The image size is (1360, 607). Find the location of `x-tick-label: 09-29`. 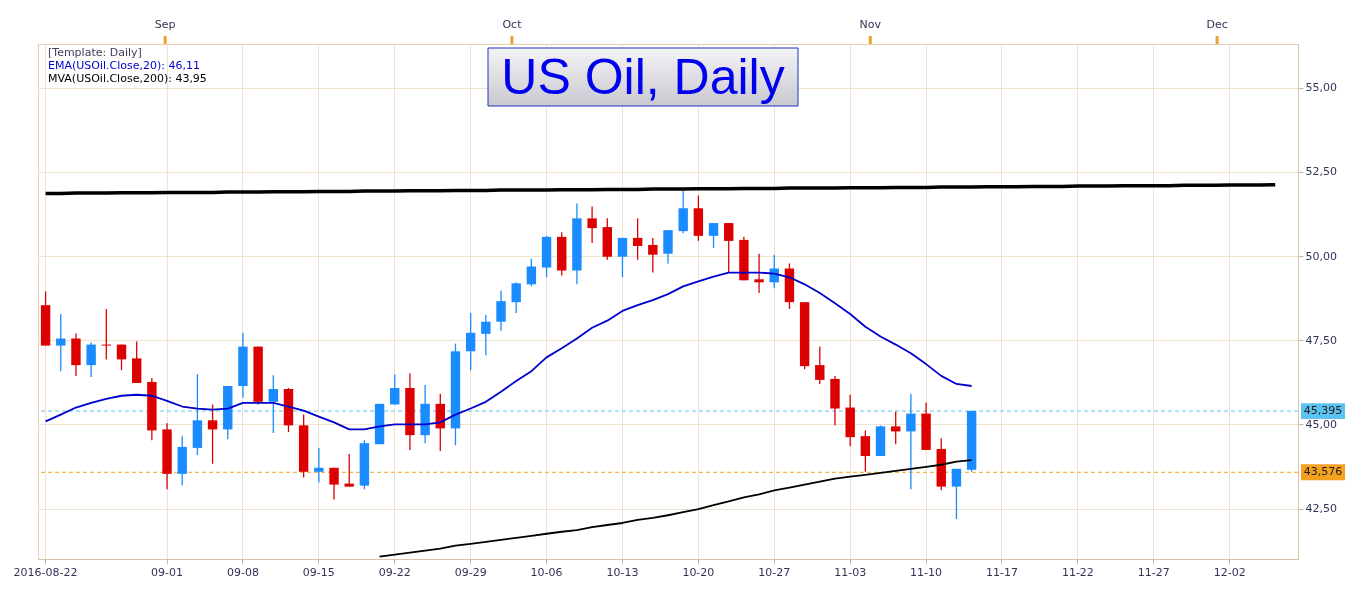

x-tick-label: 09-29 is located at coordinates (470, 572).